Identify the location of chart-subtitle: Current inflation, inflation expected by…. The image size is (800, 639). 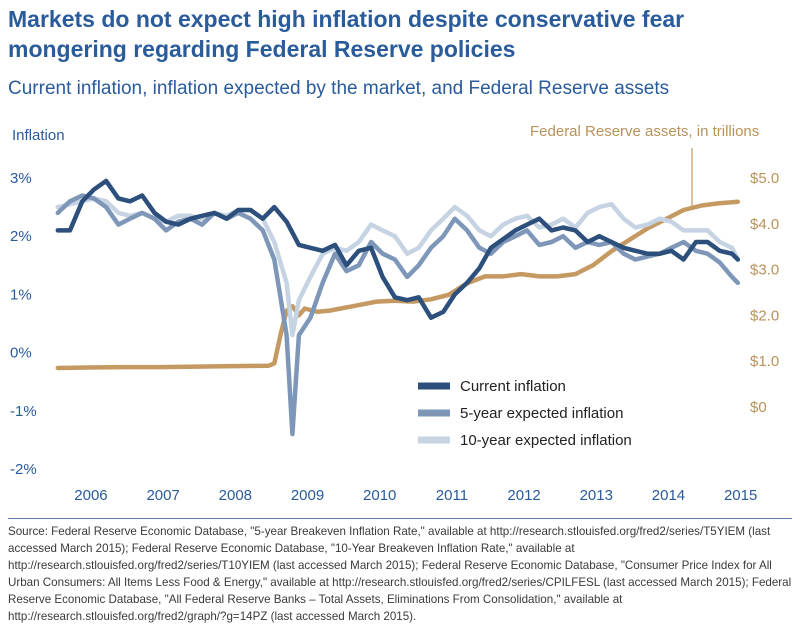
(339, 88).